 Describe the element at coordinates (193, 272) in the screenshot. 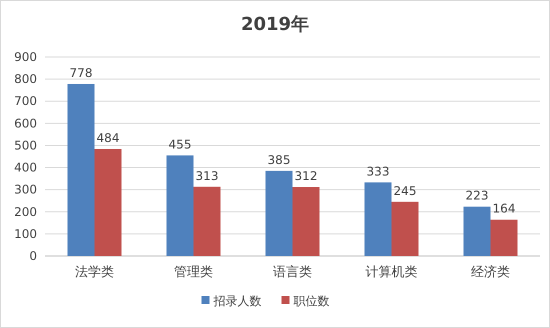

I see `x-tick-label: 管理类` at that location.